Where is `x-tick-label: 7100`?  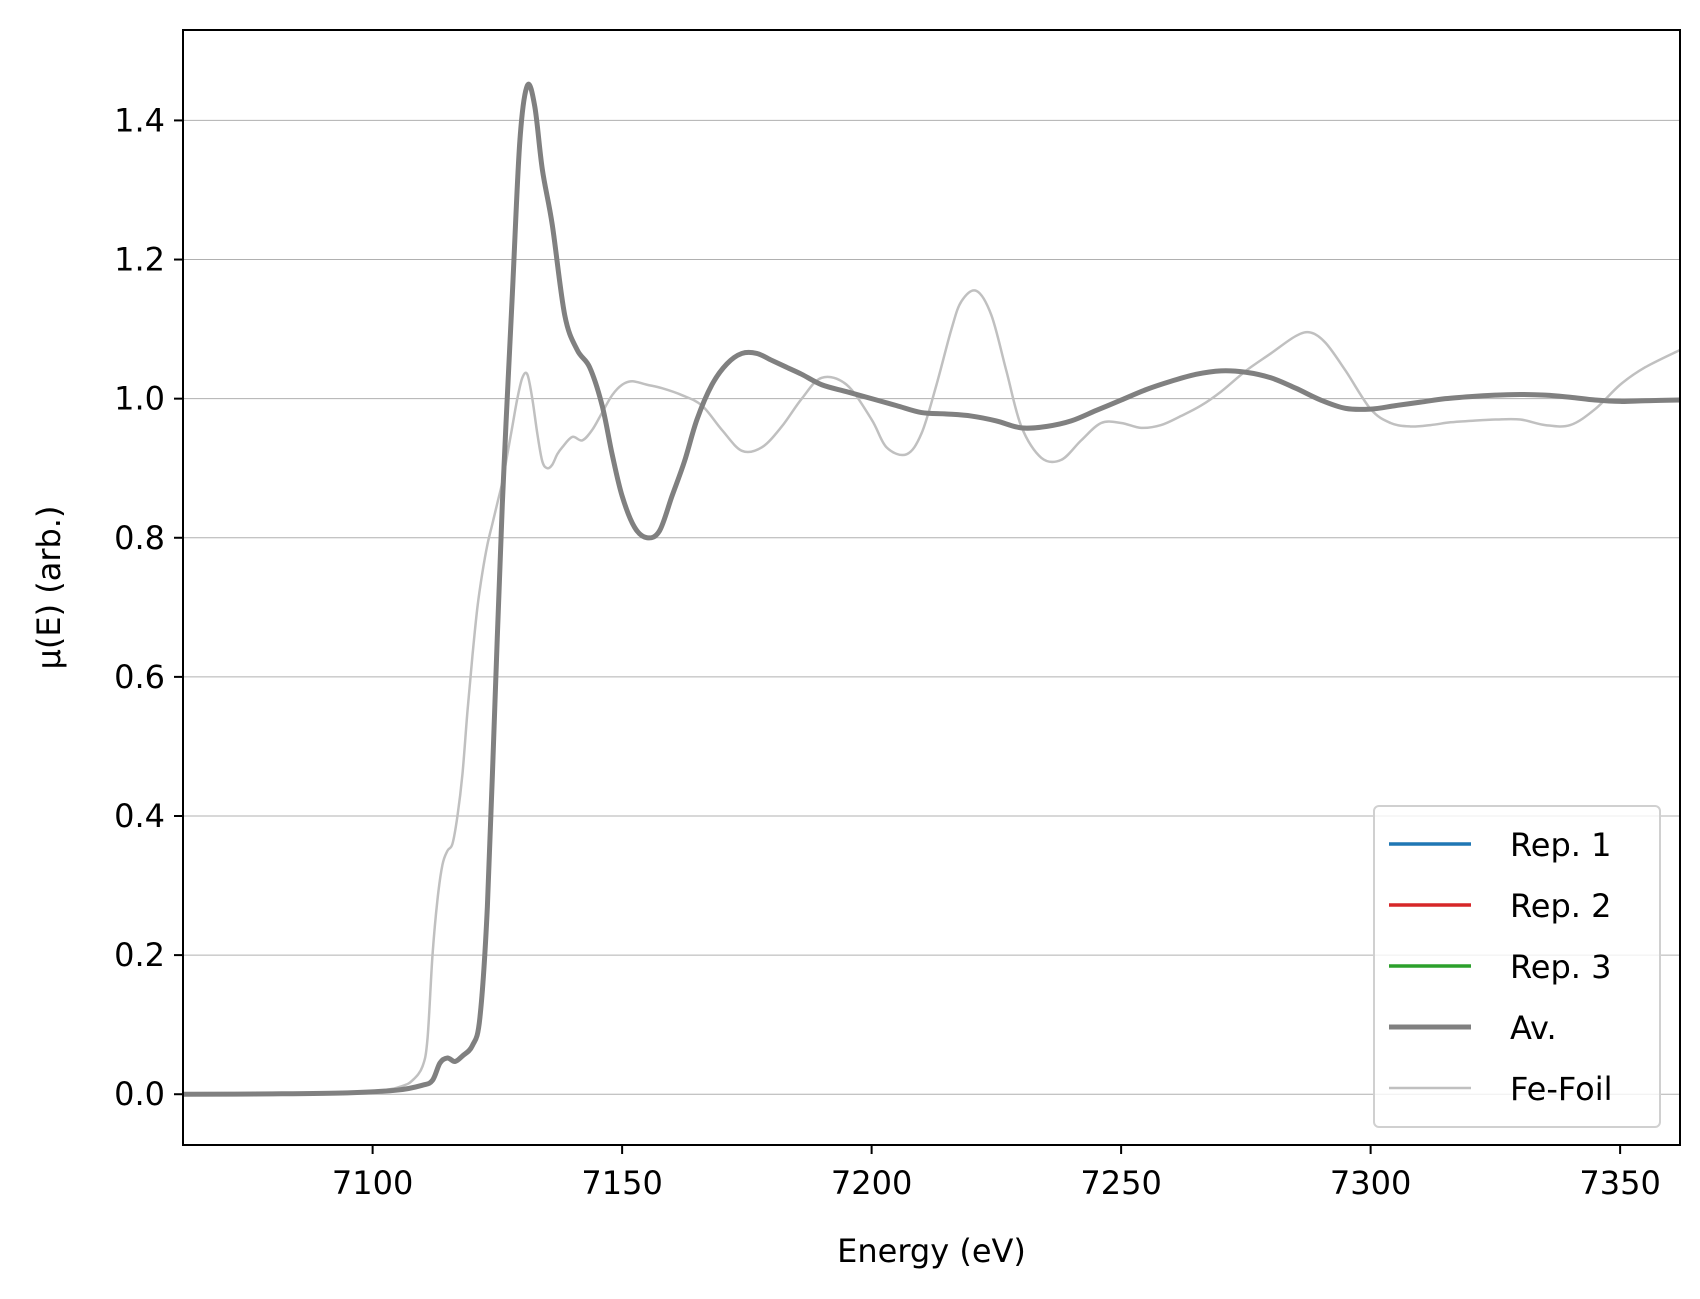
x-tick-label: 7100 is located at coordinates (372, 1183).